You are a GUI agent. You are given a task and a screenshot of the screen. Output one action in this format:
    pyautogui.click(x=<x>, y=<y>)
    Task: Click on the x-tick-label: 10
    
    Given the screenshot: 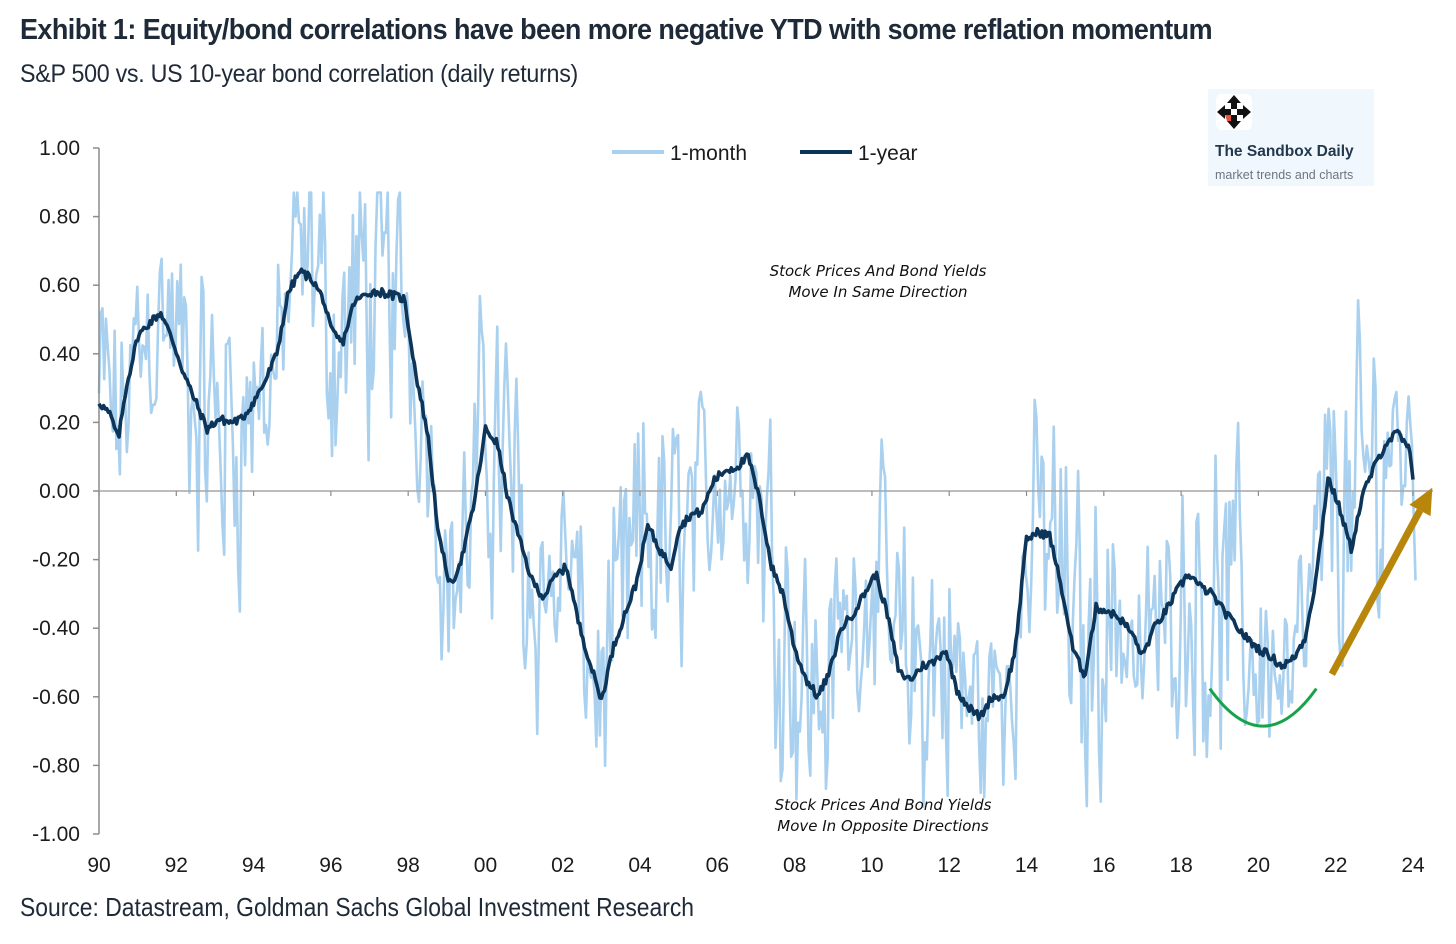 What is the action you would take?
    pyautogui.click(x=871, y=865)
    